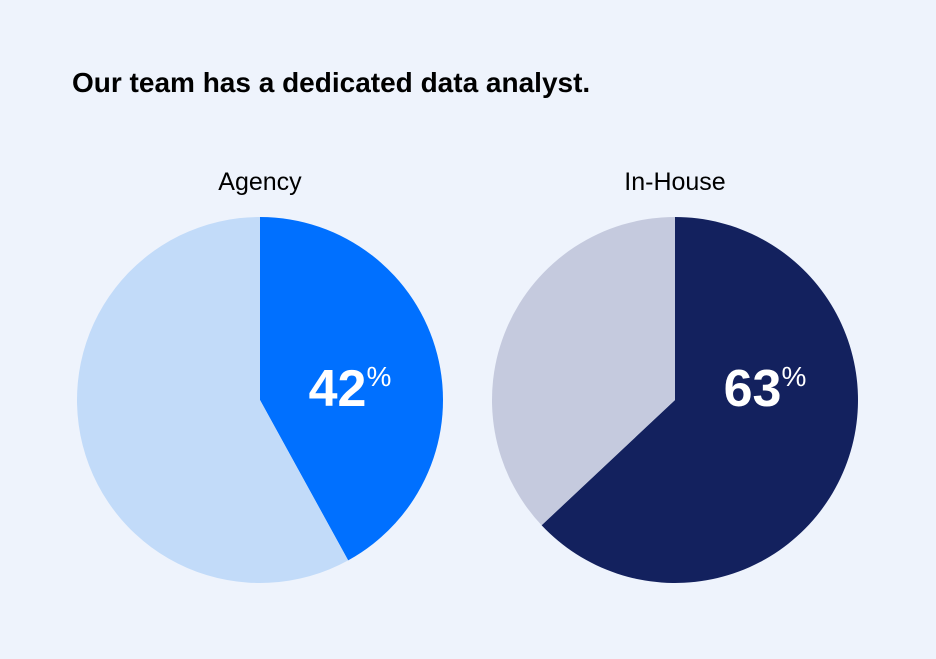  Describe the element at coordinates (331, 82) in the screenshot. I see `page-title: Our team has a dedicated data analyst.` at that location.